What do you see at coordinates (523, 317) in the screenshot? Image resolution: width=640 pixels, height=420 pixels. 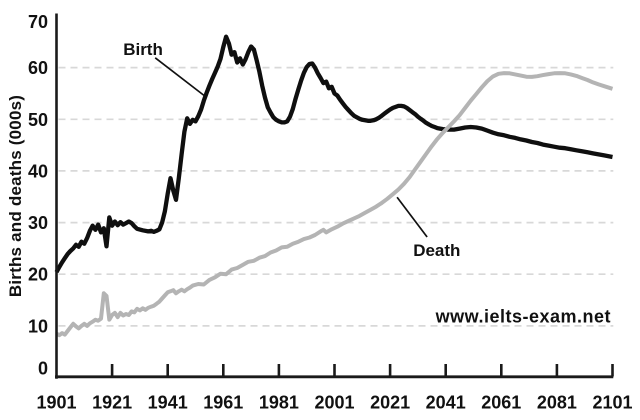 I see `watermark-text: www.ielts-exam.net` at bounding box center [523, 317].